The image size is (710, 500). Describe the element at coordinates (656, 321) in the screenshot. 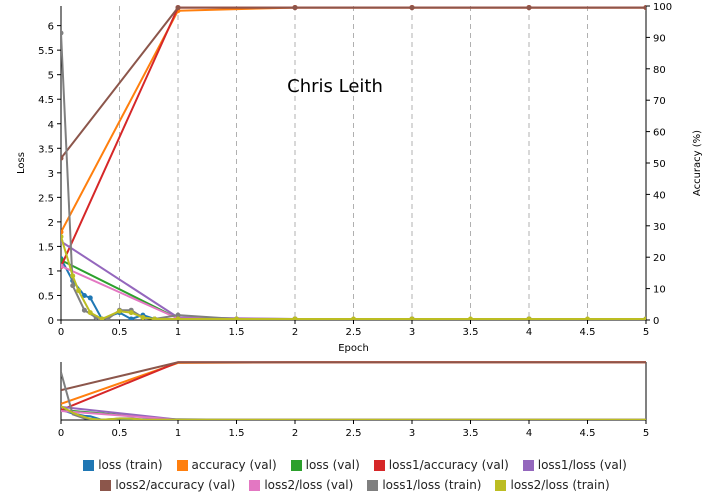

I see `right-tick-label-0: 0` at that location.